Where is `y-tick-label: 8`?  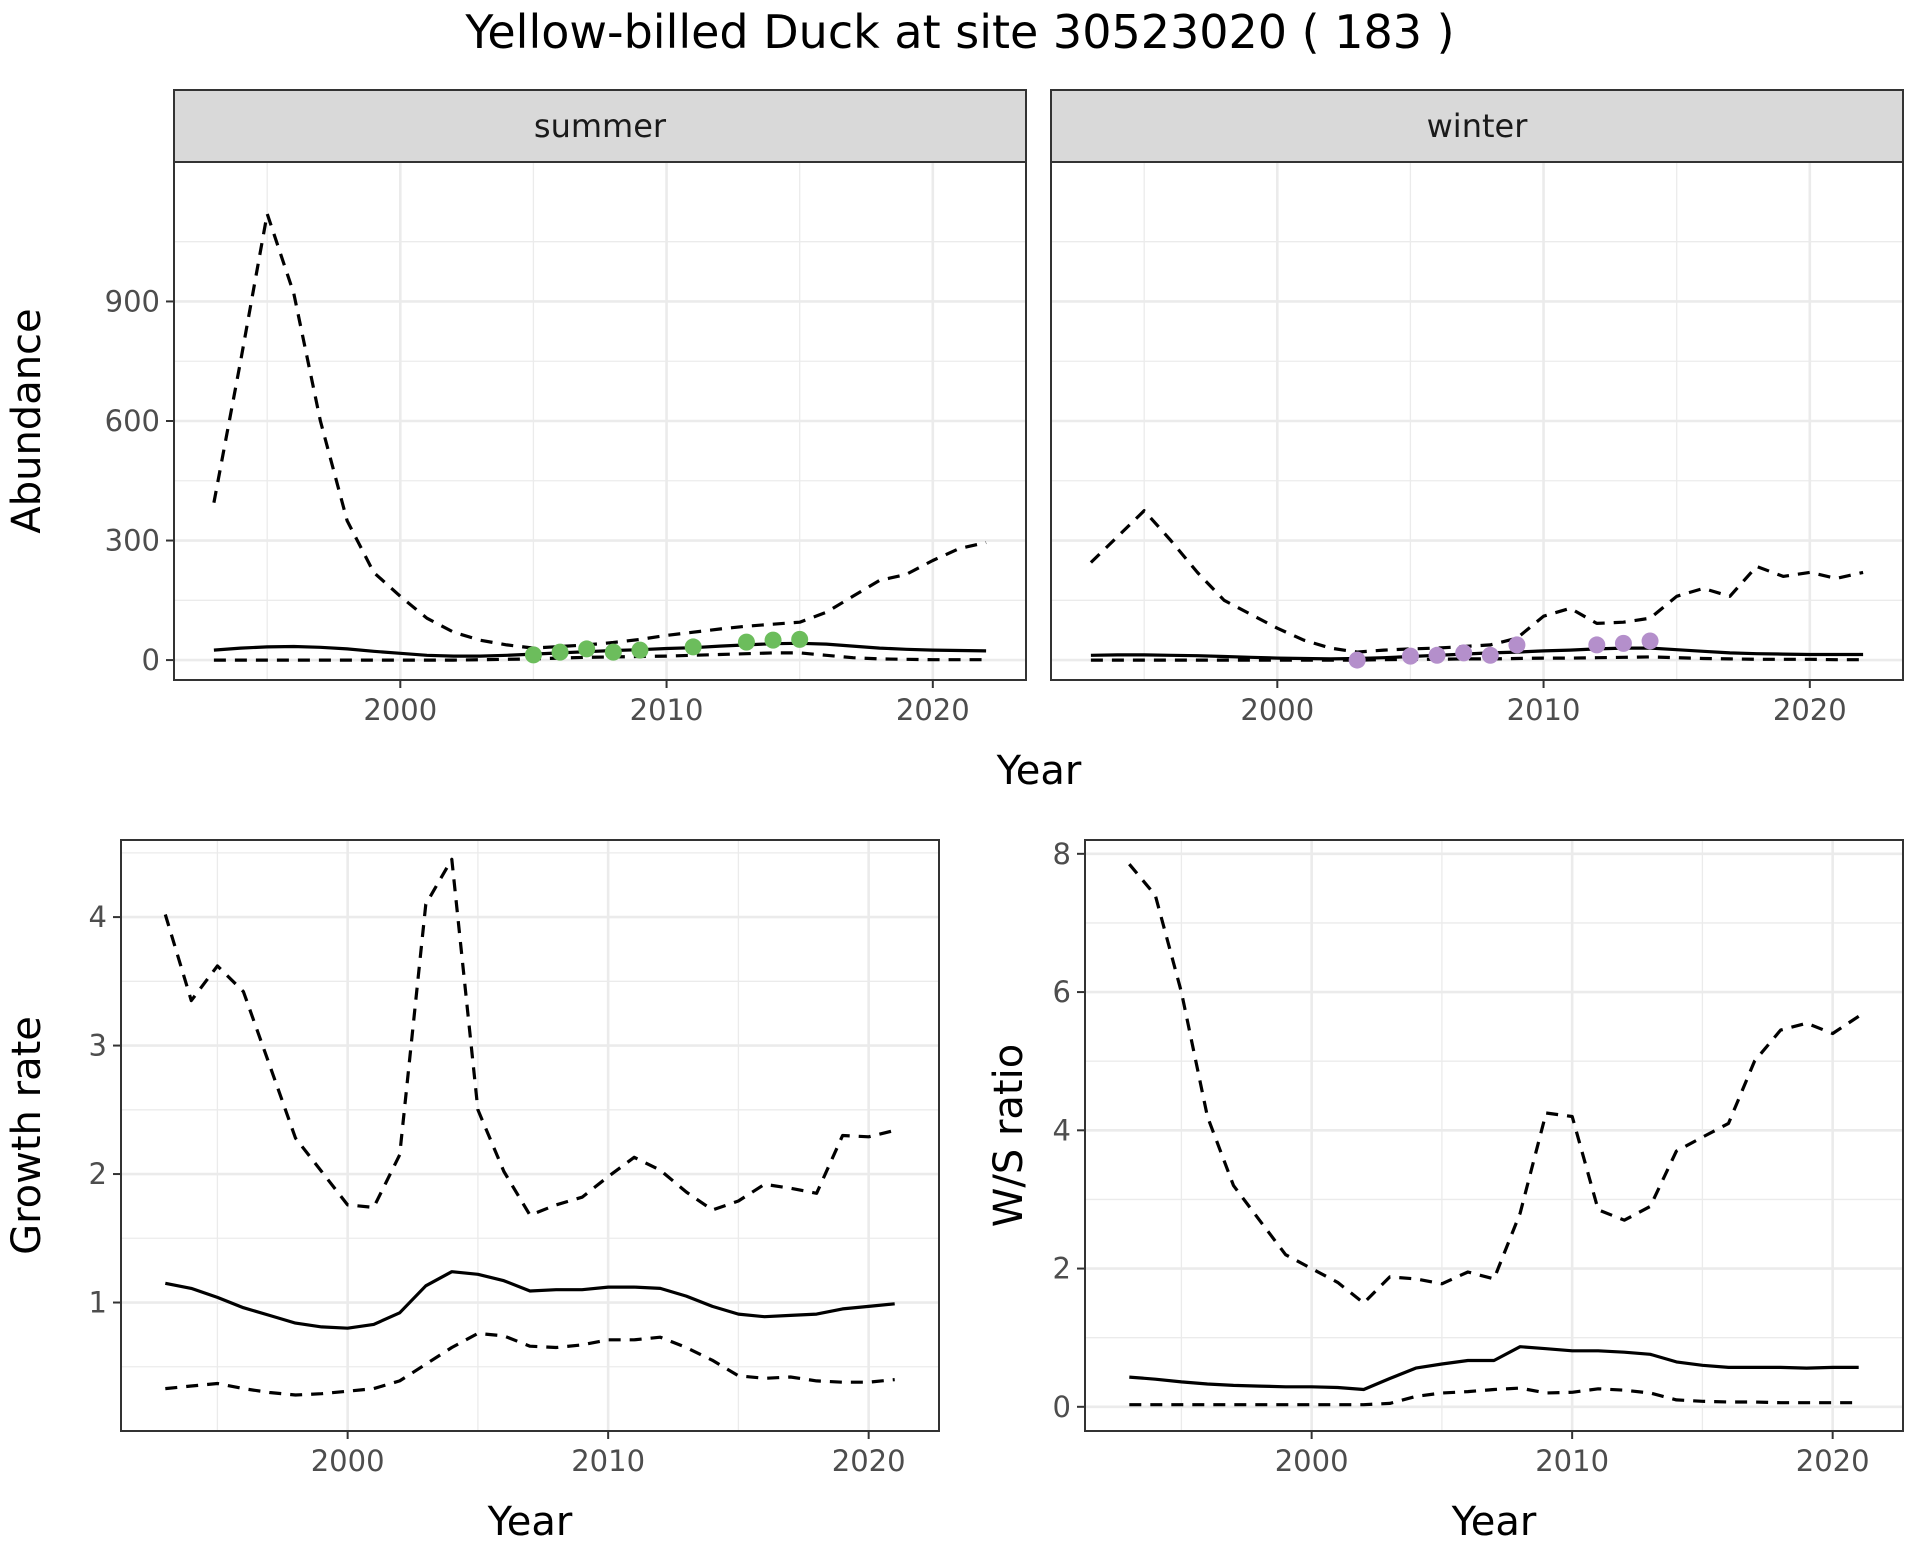
y-tick-label: 8 is located at coordinates (1062, 854).